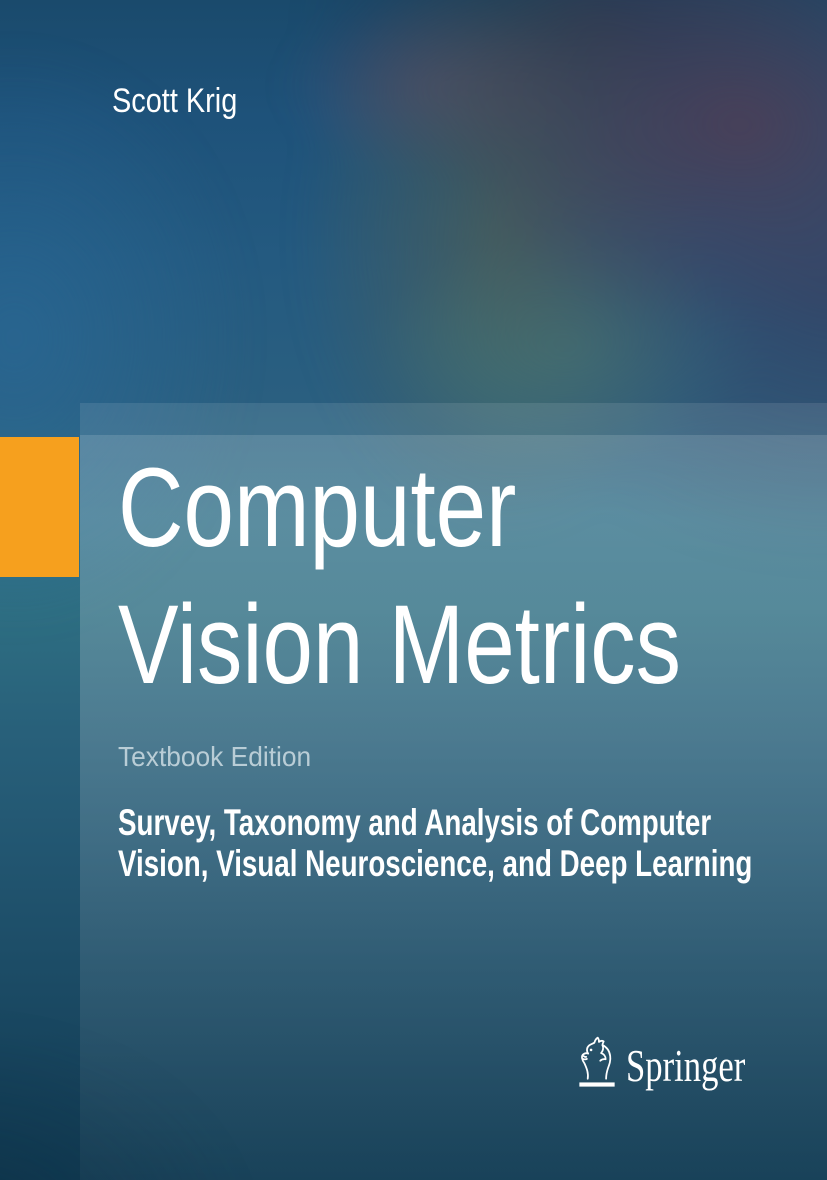 This screenshot has width=827, height=1180. Describe the element at coordinates (597, 1061) in the screenshot. I see `springer-horse-icon` at that location.